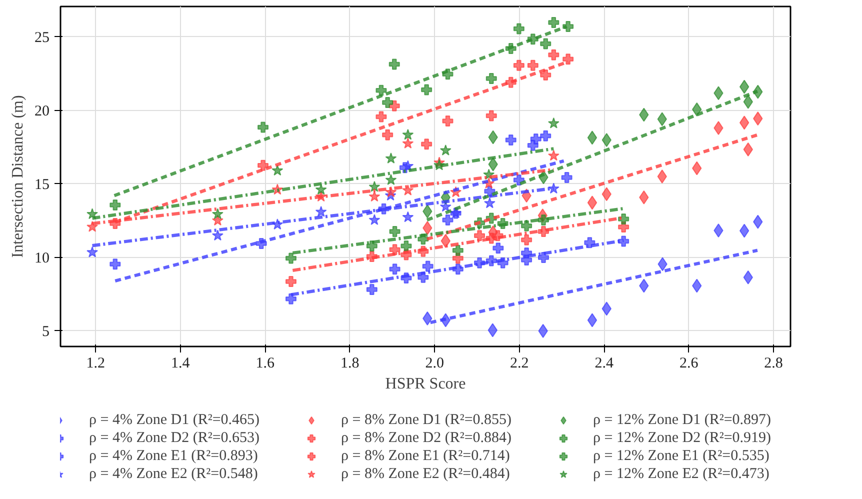  What do you see at coordinates (681, 474) in the screenshot?
I see `legend-label: ρ = 12% Zone E2 (R²=0.473)` at bounding box center [681, 474].